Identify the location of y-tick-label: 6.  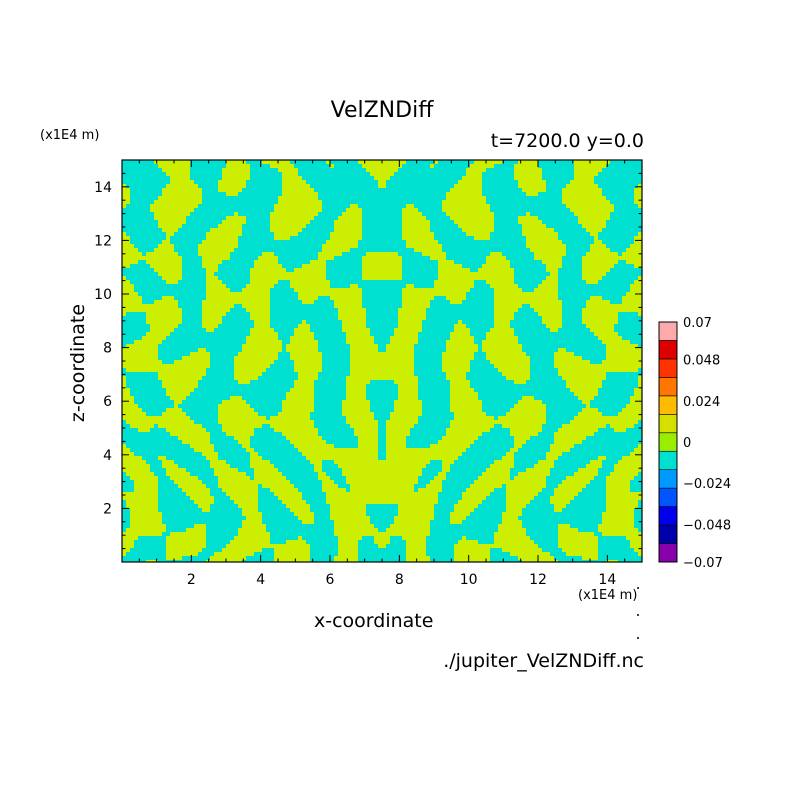
(107, 402).